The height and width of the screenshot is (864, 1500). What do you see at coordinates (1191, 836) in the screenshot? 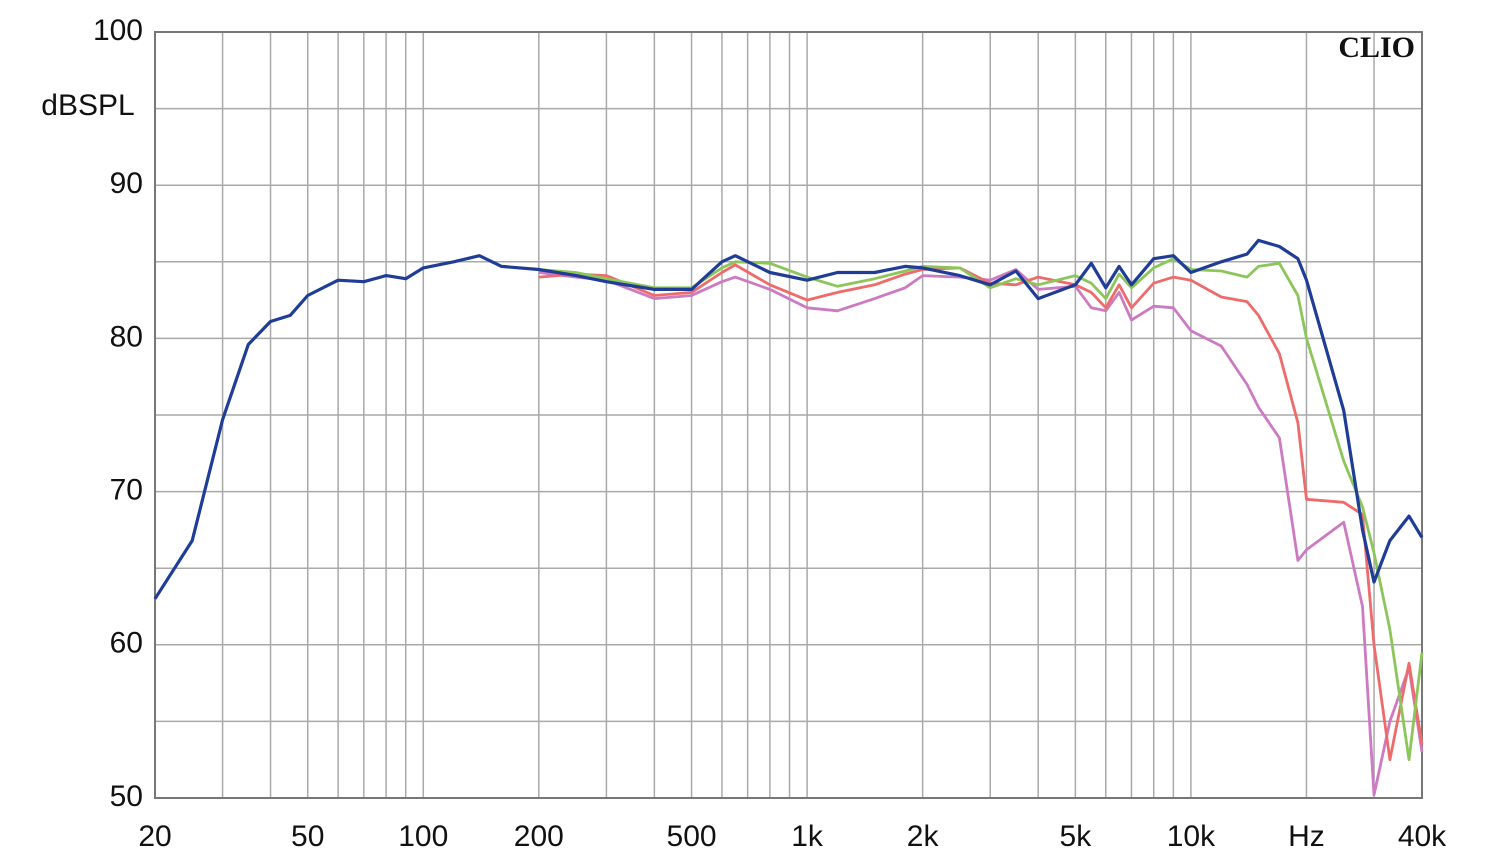
I see `x-tick-label: 10k` at bounding box center [1191, 836].